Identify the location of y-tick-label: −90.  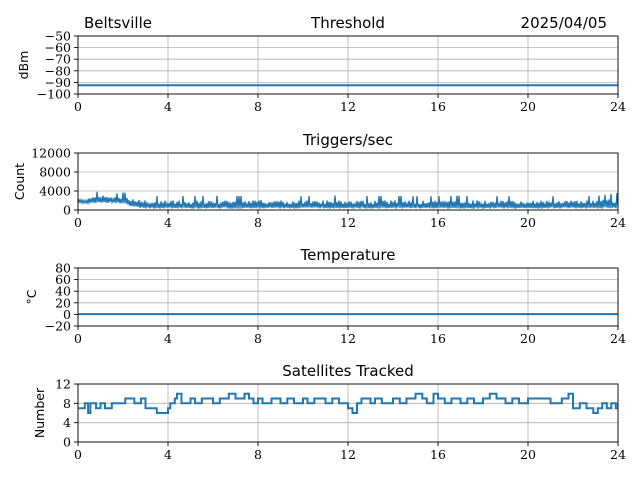
(58, 82).